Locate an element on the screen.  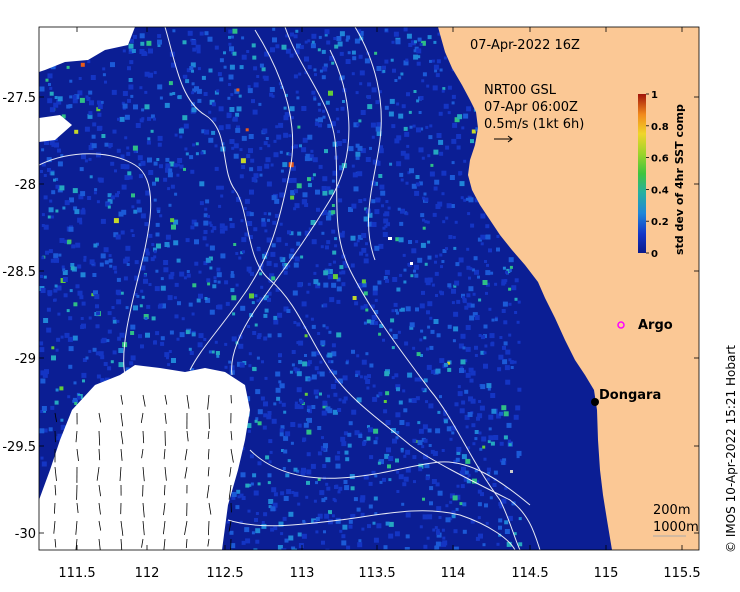
y-tick-label: -27.5 is located at coordinates (19, 98).